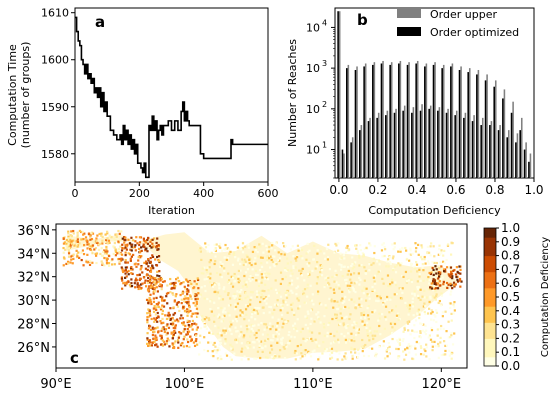 Image resolution: width=550 pixels, height=405 pixels. I want to click on y-tick-label: 32°N, so click(33, 278).